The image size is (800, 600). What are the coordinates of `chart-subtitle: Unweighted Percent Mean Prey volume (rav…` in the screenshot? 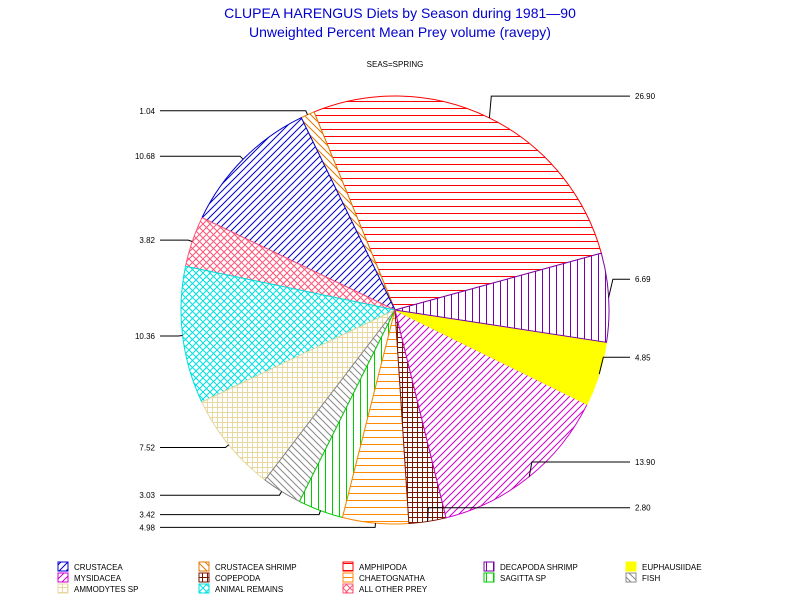 It's located at (400, 32).